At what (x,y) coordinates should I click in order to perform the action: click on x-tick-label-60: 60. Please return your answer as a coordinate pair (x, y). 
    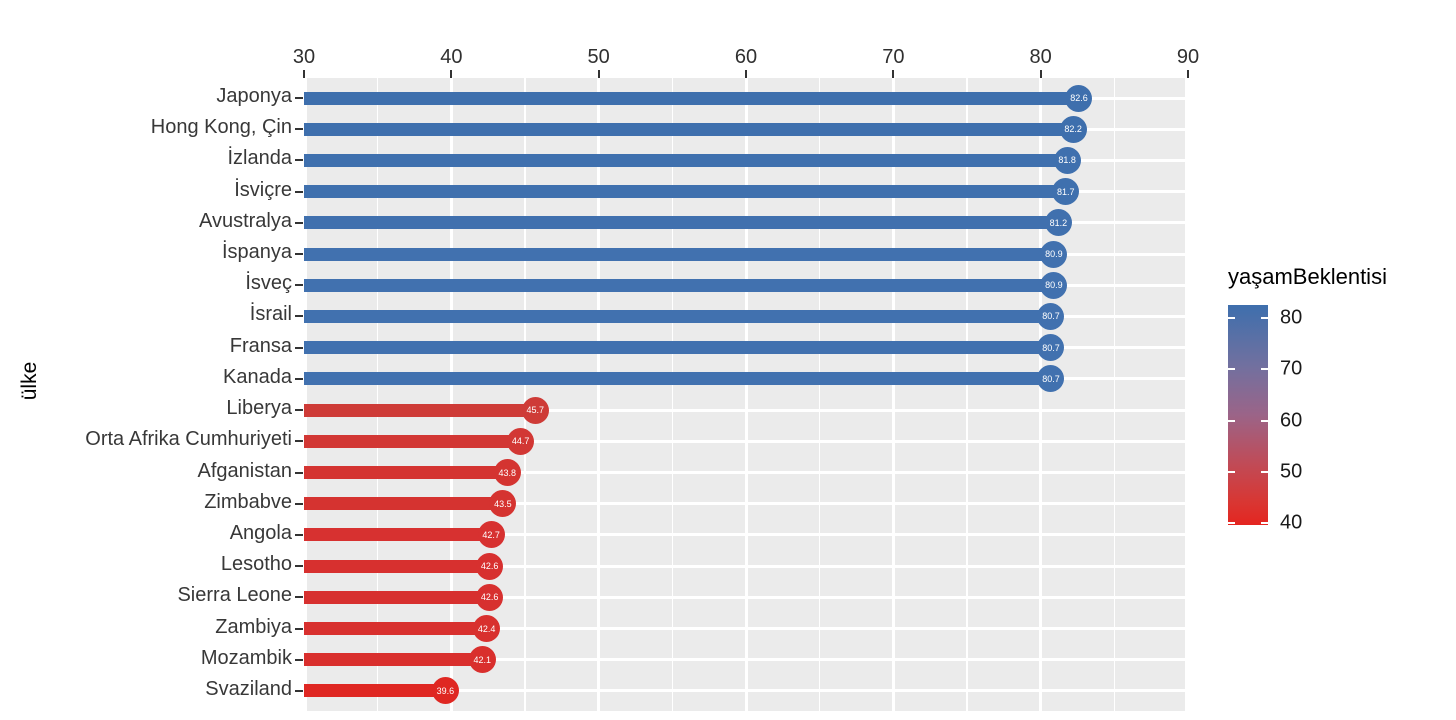
    Looking at the image, I should click on (746, 57).